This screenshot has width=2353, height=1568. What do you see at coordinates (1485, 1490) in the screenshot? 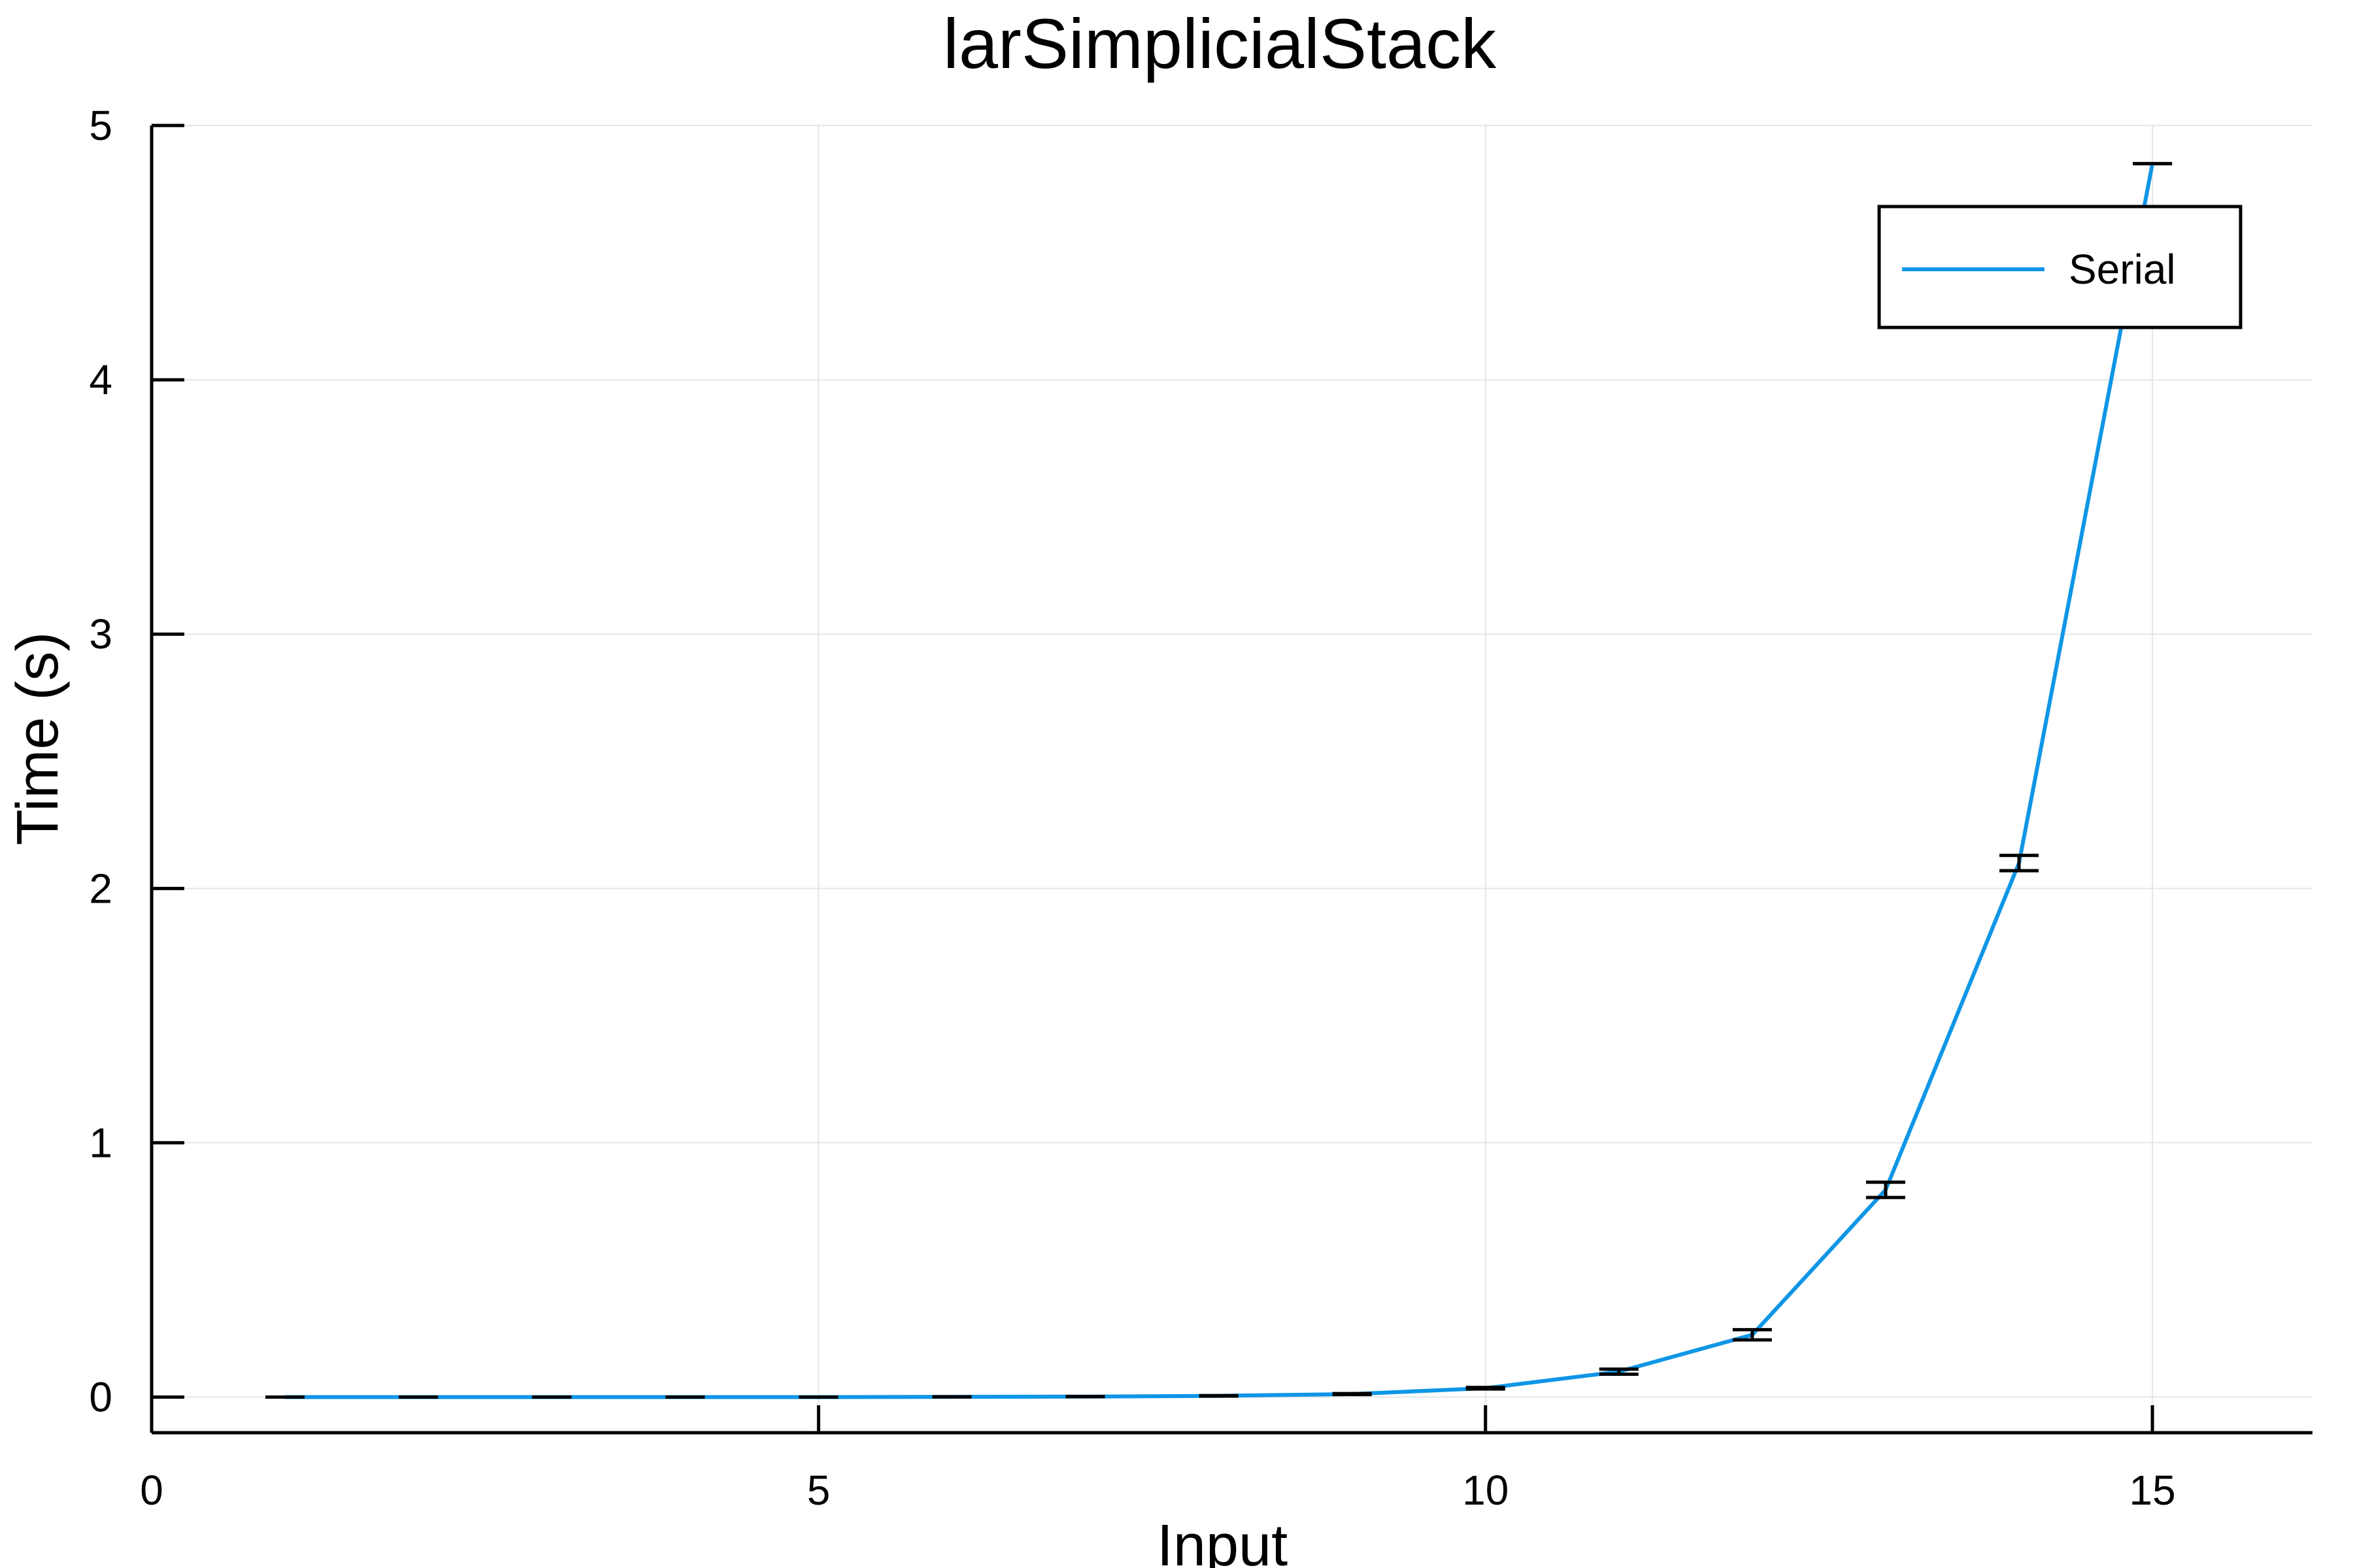
I see `x-tick-label: 10` at bounding box center [1485, 1490].